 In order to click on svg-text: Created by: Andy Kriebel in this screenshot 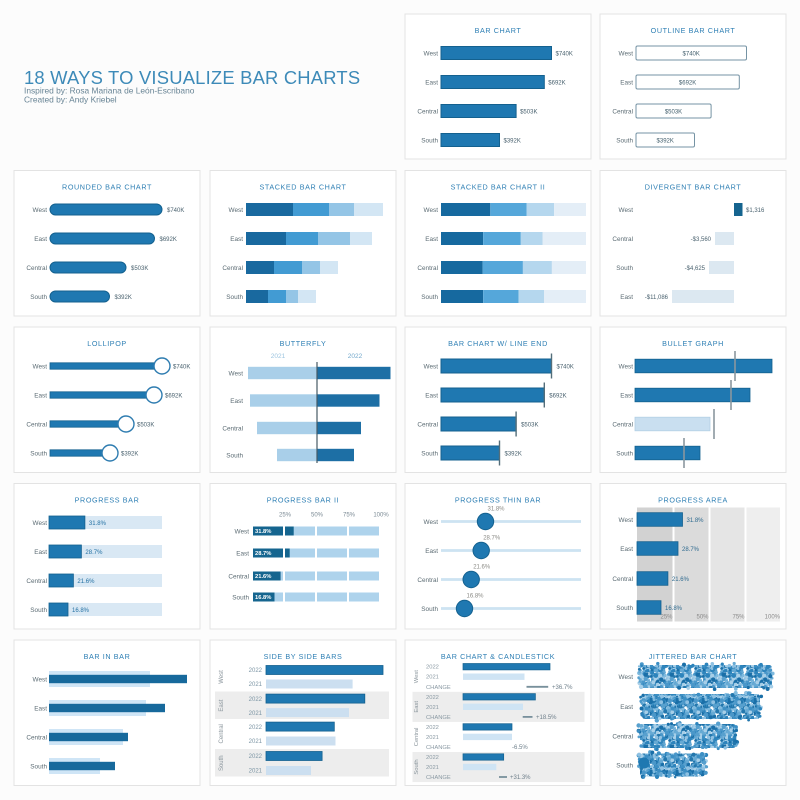, I will do `click(70, 100)`.